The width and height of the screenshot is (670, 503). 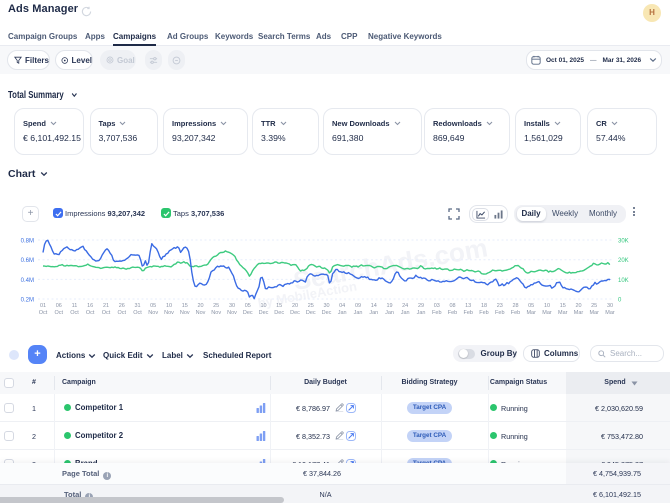 I want to click on svg-text: 18, so click(x=484, y=306).